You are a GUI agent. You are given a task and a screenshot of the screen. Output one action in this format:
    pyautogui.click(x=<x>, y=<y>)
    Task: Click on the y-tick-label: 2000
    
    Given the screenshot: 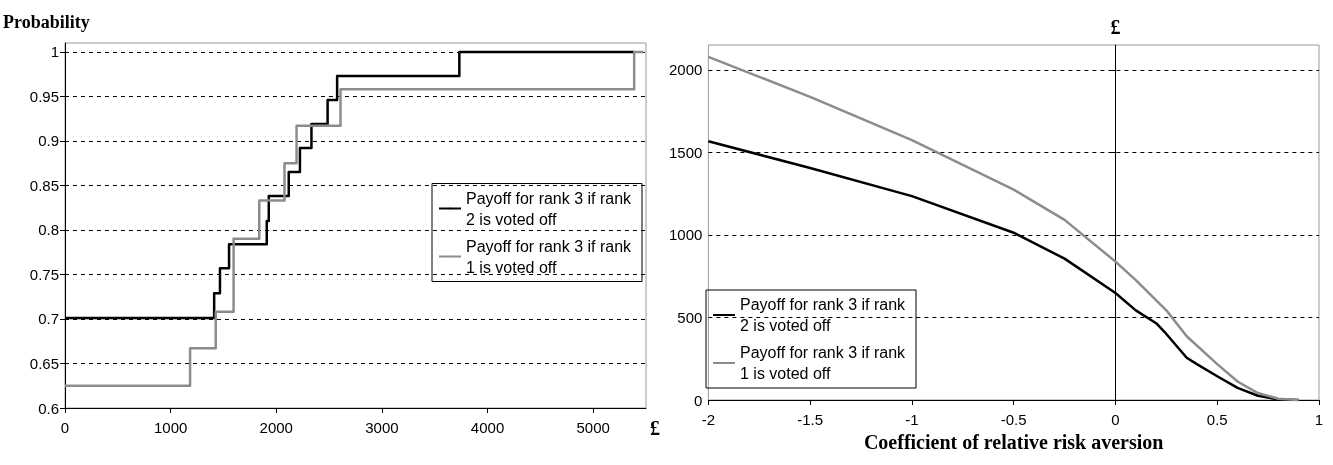 What is the action you would take?
    pyautogui.click(x=685, y=70)
    